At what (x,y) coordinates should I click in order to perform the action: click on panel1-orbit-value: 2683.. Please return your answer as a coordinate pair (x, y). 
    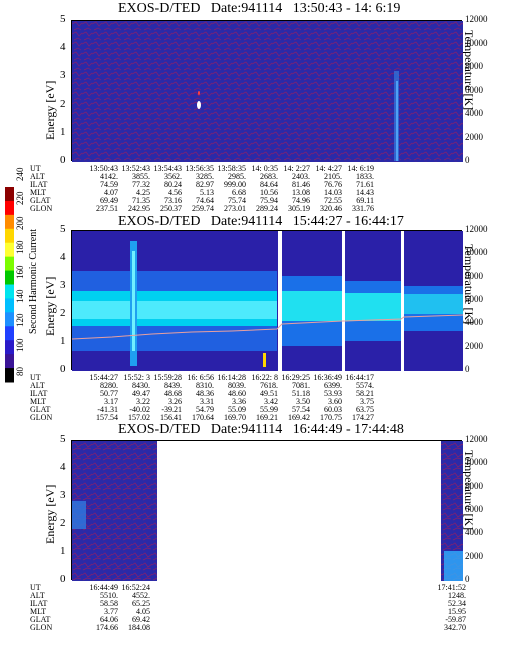
    Looking at the image, I should click on (269, 176).